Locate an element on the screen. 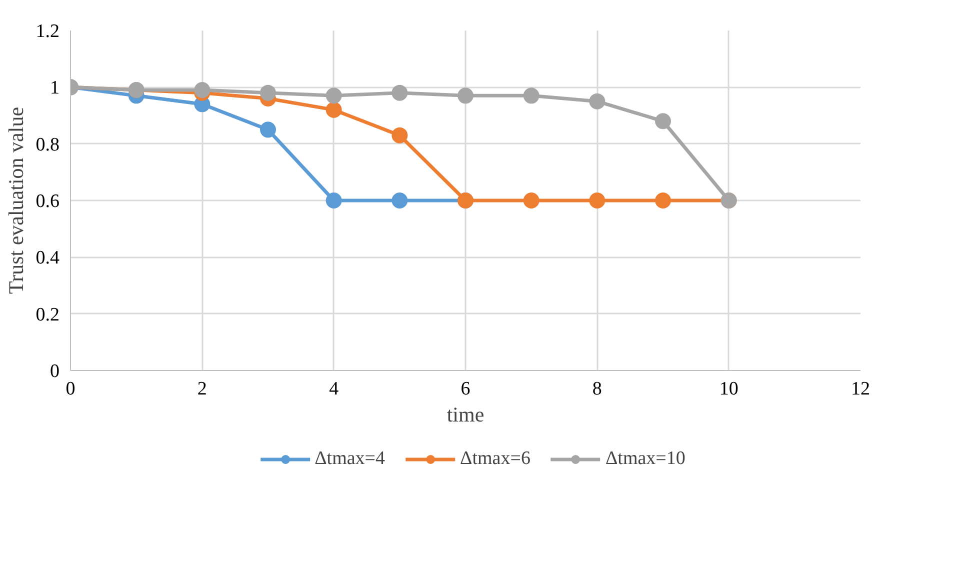  legend-label: Δtmax=10 is located at coordinates (645, 459).